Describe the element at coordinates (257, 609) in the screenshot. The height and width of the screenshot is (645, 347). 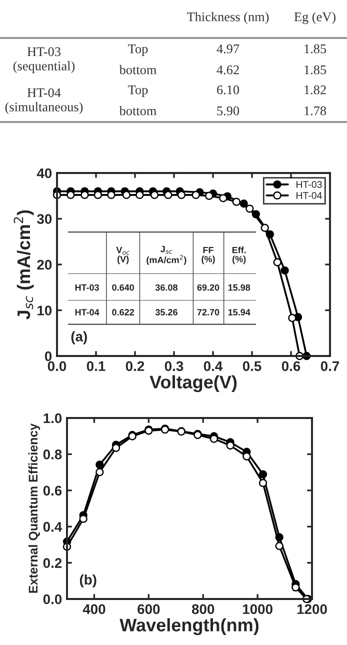
I see `x-tick-label: 1000` at that location.